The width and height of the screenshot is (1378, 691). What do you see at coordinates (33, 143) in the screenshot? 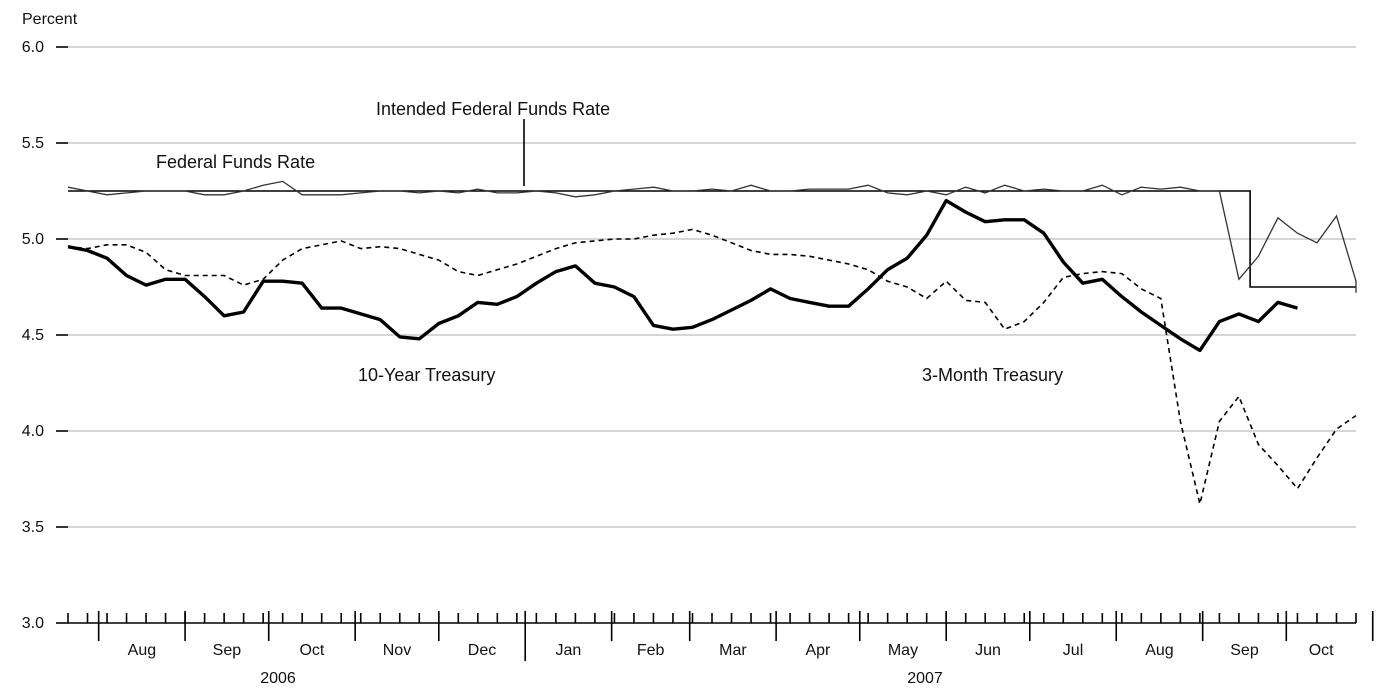
I see `y-tick-label: 5.5` at bounding box center [33, 143].